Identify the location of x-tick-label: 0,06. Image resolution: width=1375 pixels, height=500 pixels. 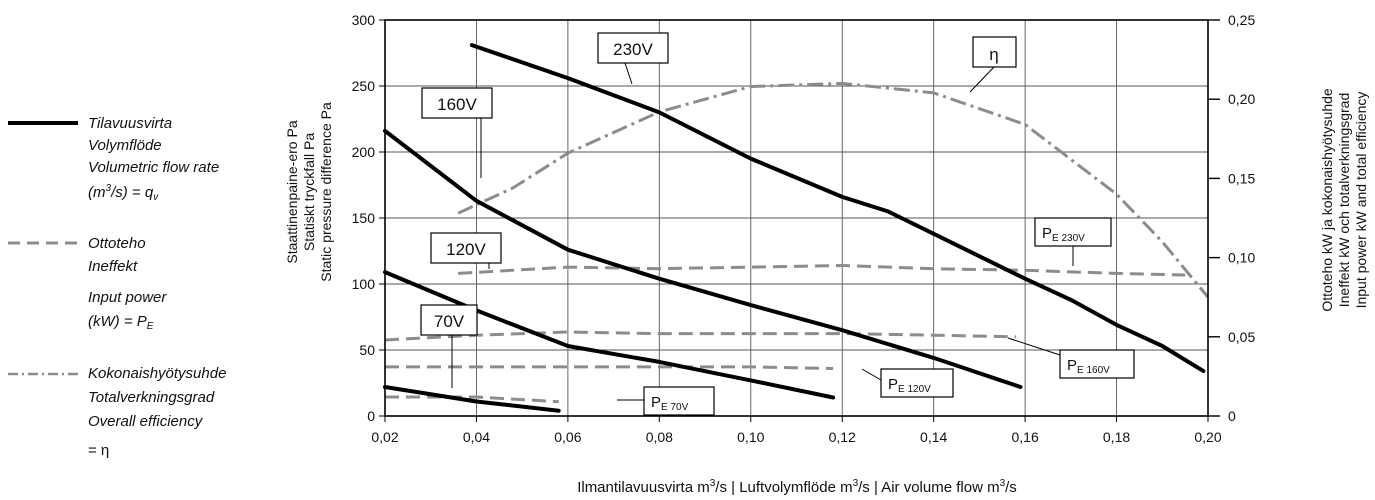
(567, 437).